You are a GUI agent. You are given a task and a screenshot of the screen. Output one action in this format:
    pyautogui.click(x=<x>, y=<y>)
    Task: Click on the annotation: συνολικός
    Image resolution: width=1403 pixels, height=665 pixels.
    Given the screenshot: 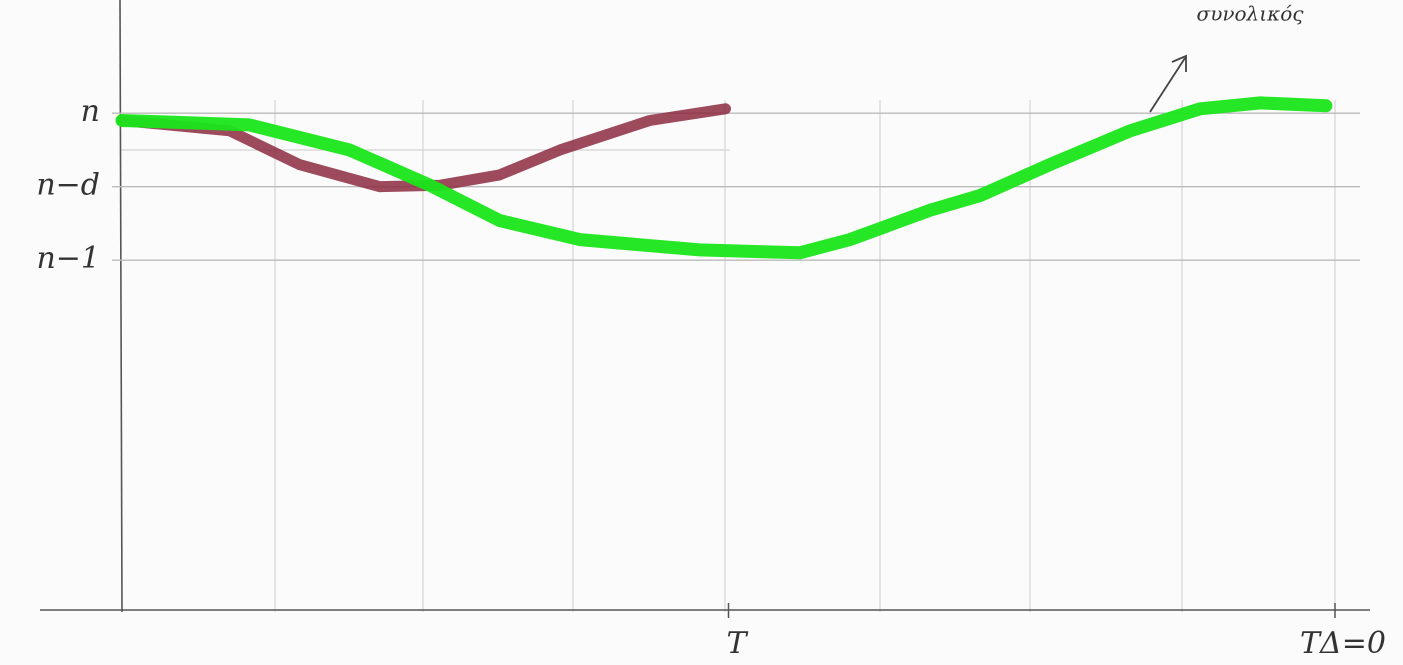 What is the action you would take?
    pyautogui.click(x=1251, y=14)
    